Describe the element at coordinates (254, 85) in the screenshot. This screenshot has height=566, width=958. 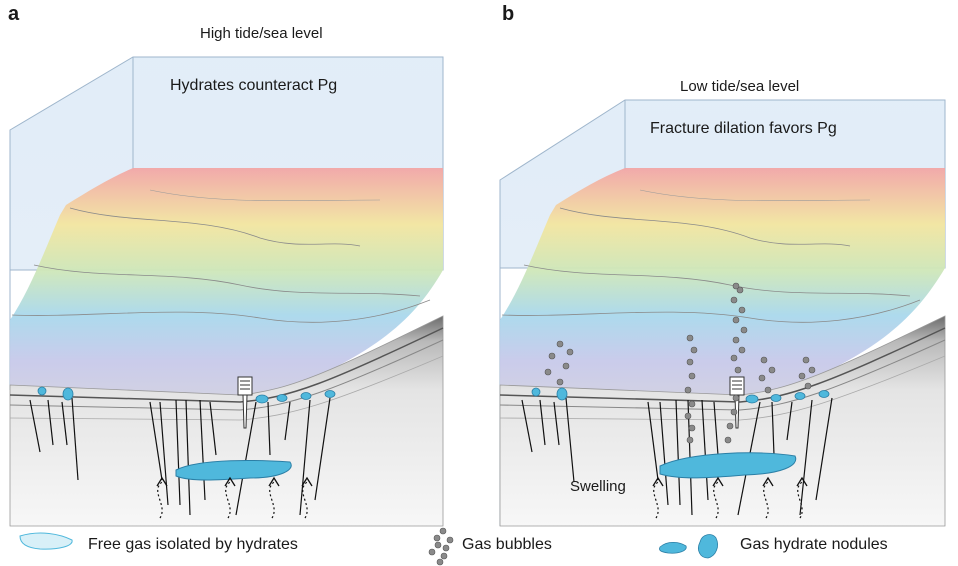
I see `panel-a-box-label: Hydrates counteract Pg` at that location.